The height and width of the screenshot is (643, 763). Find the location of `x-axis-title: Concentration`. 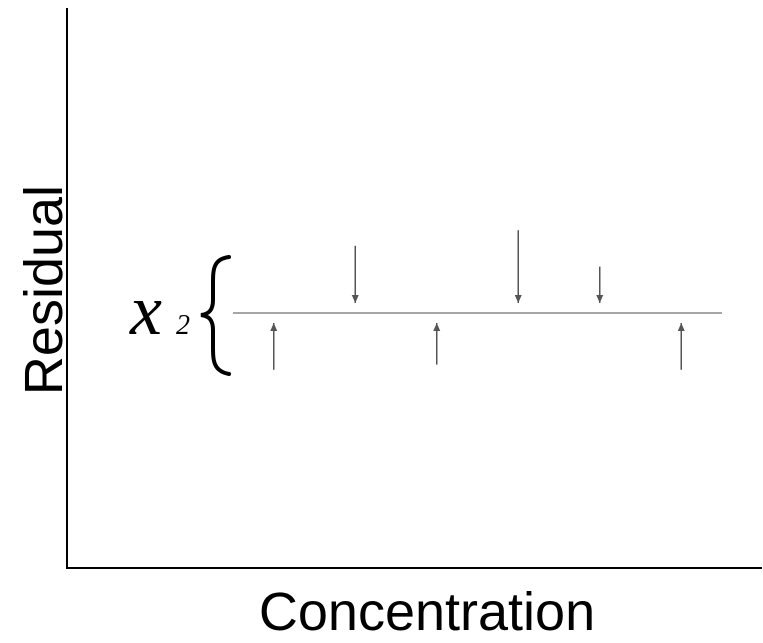

x-axis-title: Concentration is located at coordinates (427, 612).